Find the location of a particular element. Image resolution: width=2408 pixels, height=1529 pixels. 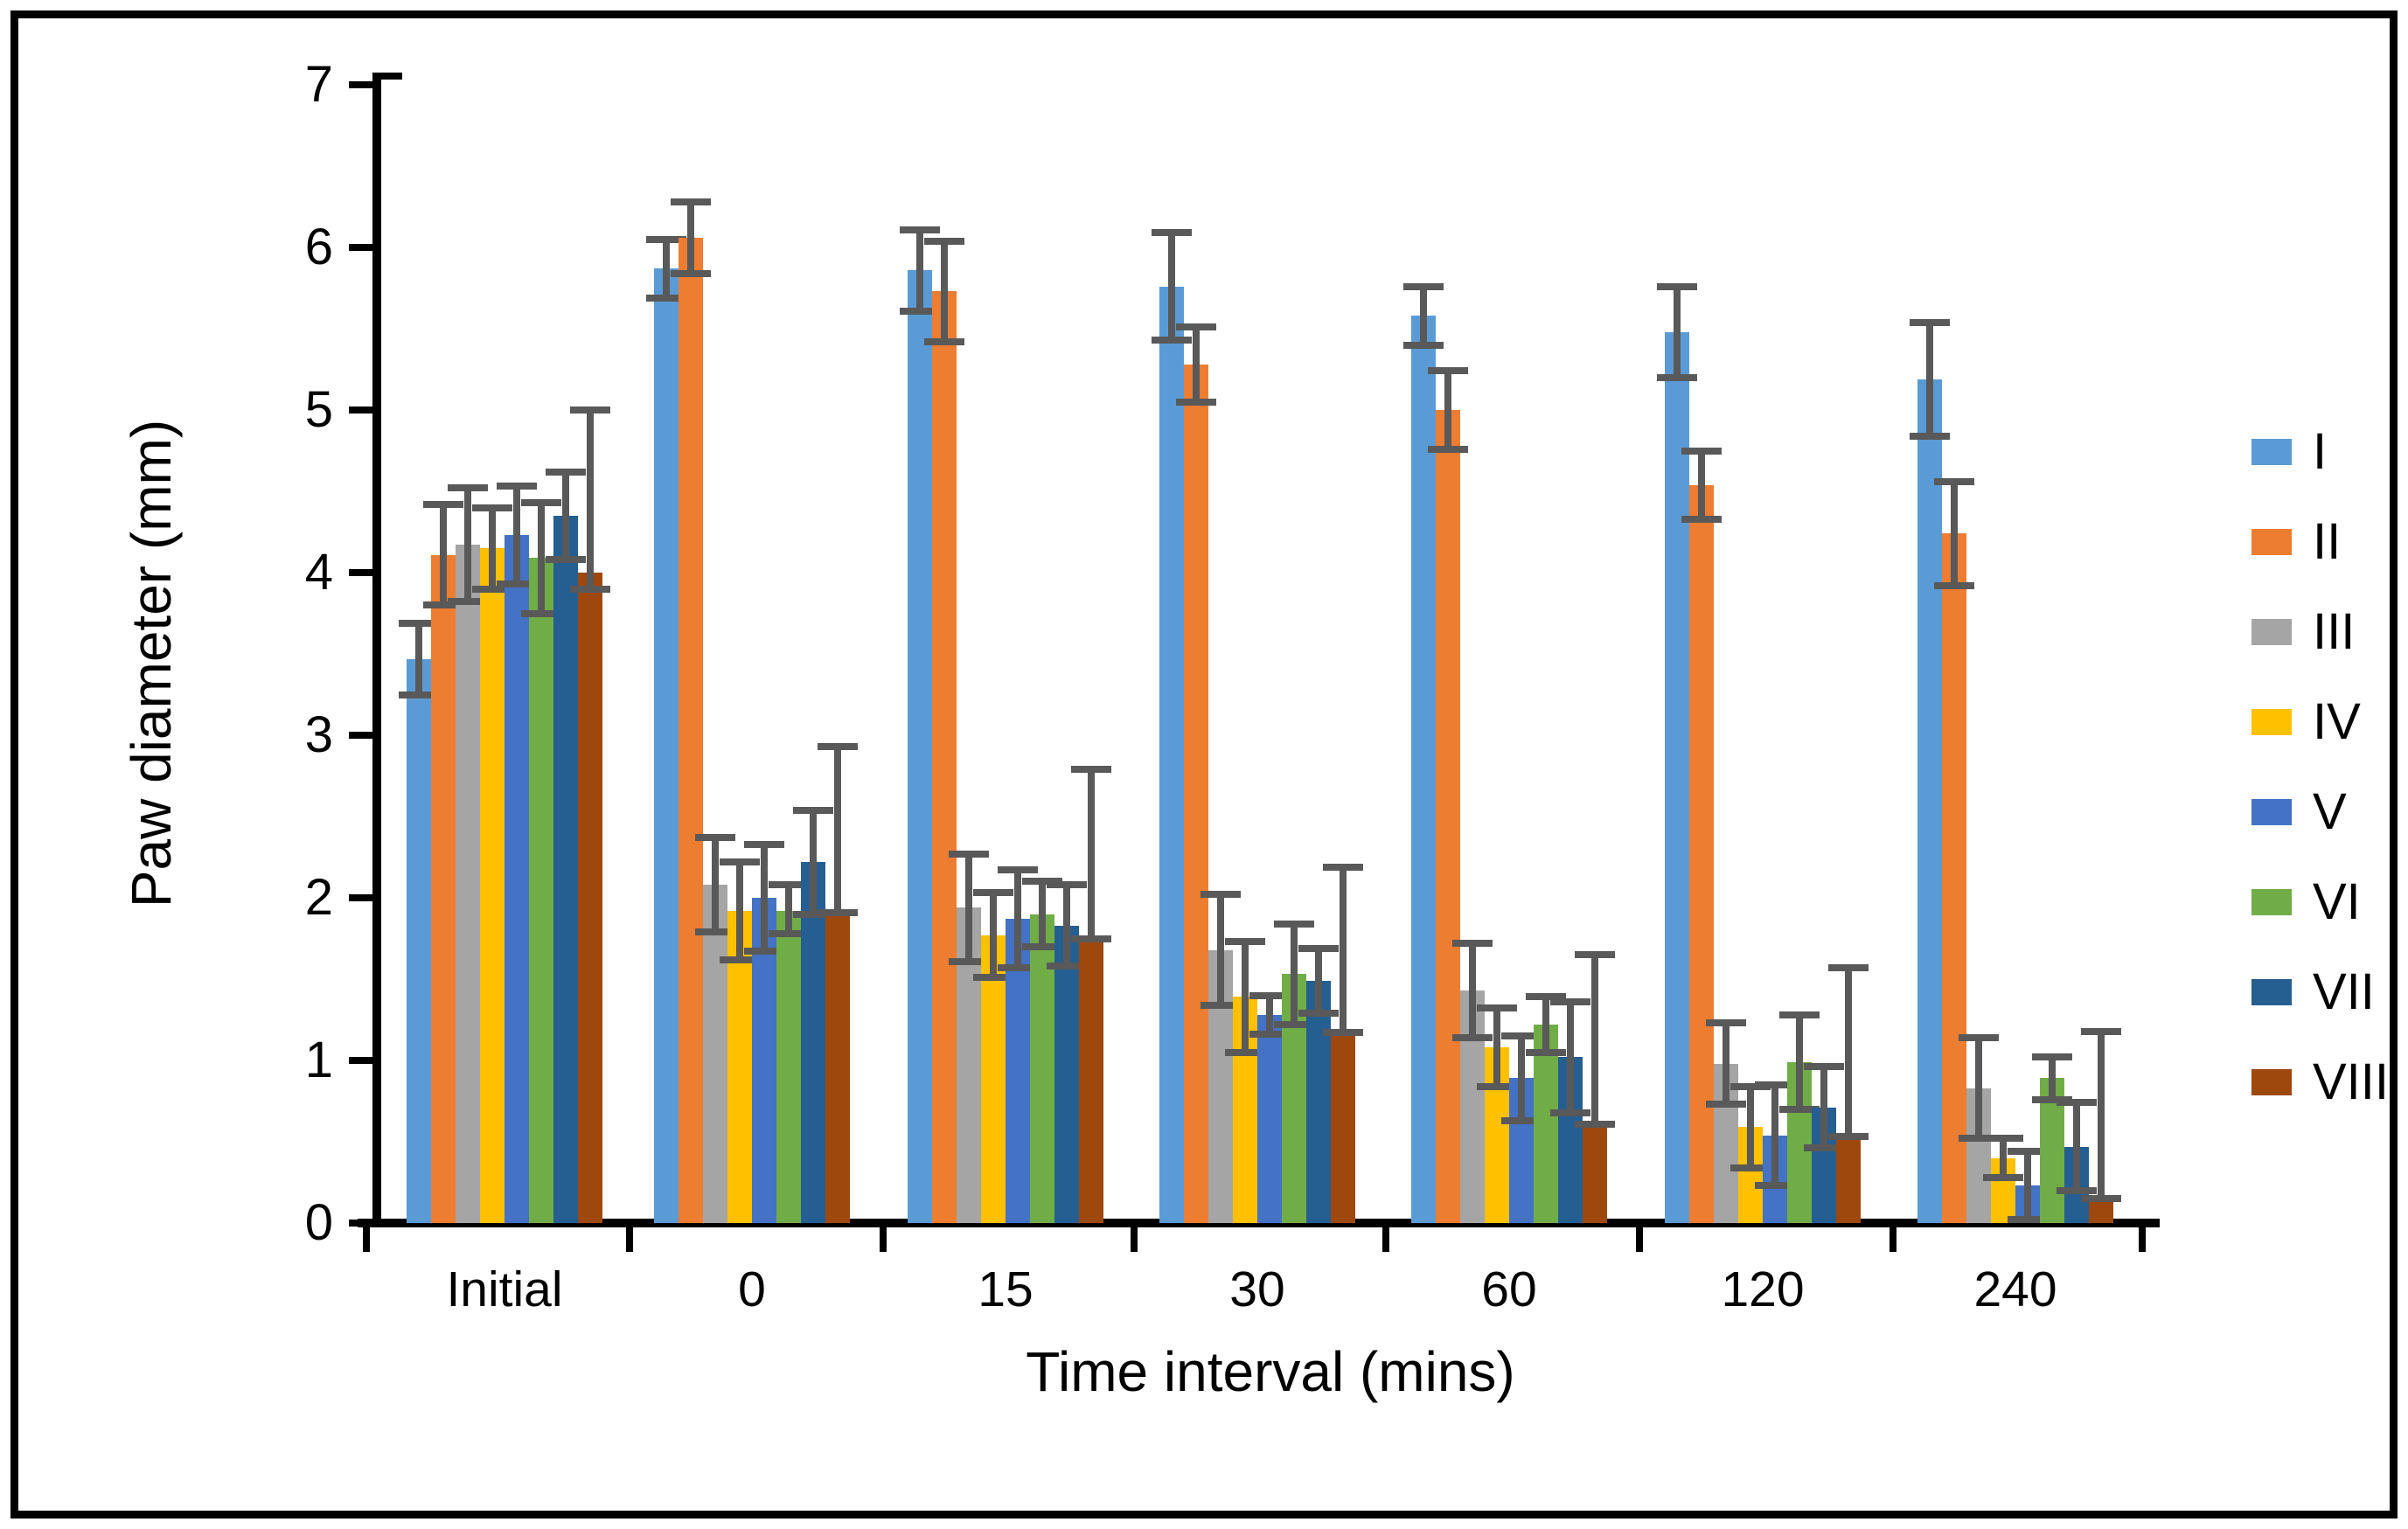

legend-item-VIII: VIII is located at coordinates (2320, 1082).